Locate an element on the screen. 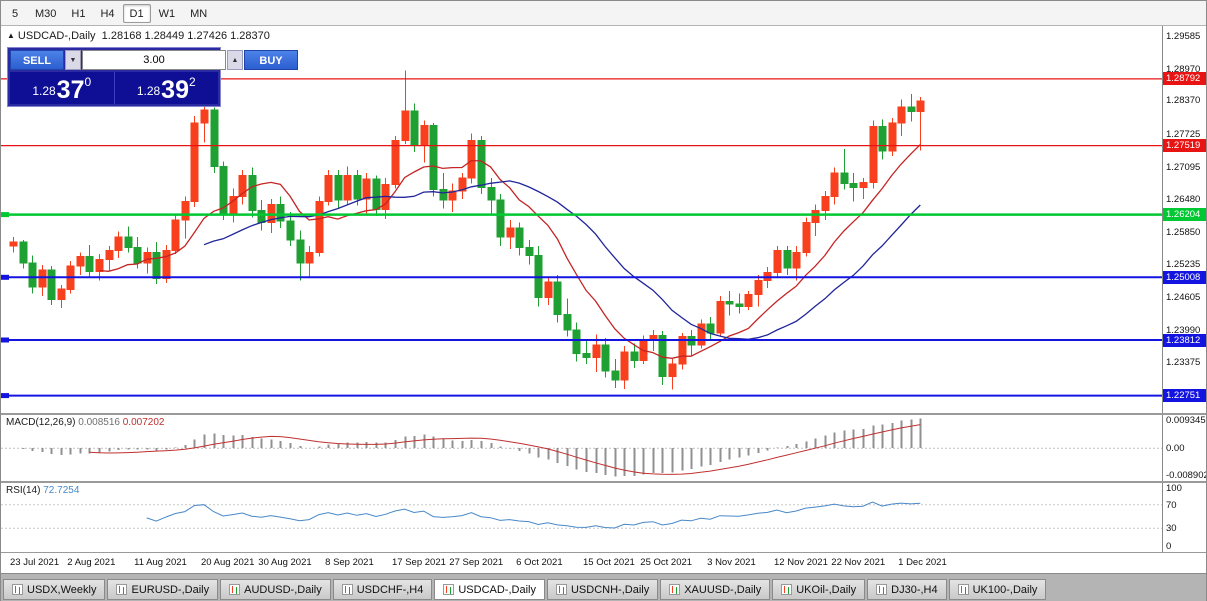 This screenshot has height=601, width=1207. chart-tab-xauusd-daily: XAUUSD-,Daily is located at coordinates (715, 589).